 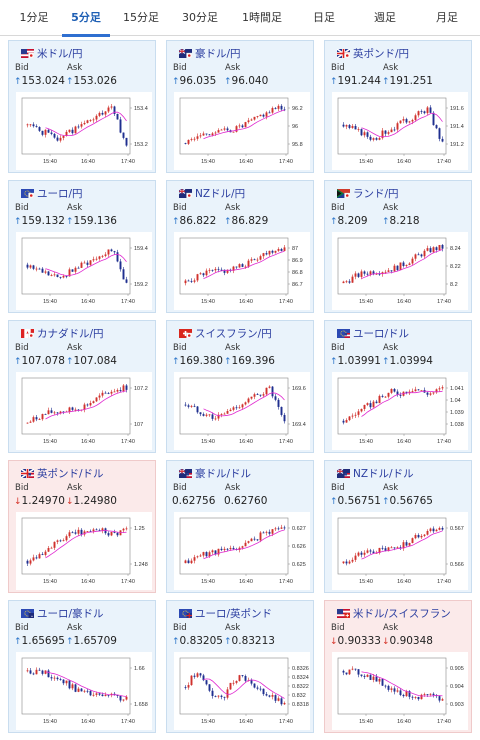 What do you see at coordinates (447, 17) in the screenshot?
I see `tab-8: 月足` at bounding box center [447, 17].